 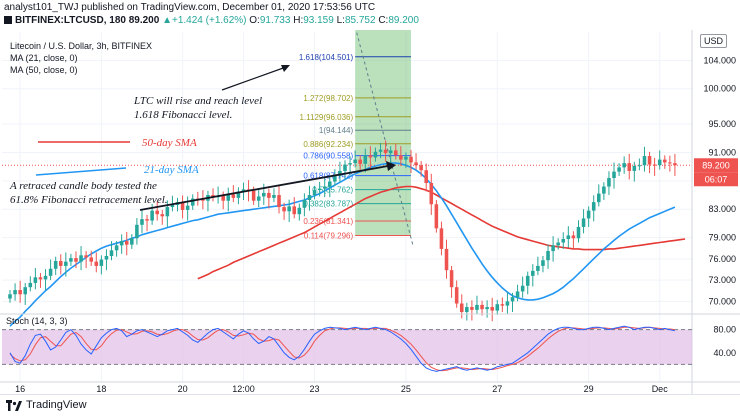 I want to click on symbol-label: BITFINEX:LTCUSD, 180, so click(x=70, y=20).